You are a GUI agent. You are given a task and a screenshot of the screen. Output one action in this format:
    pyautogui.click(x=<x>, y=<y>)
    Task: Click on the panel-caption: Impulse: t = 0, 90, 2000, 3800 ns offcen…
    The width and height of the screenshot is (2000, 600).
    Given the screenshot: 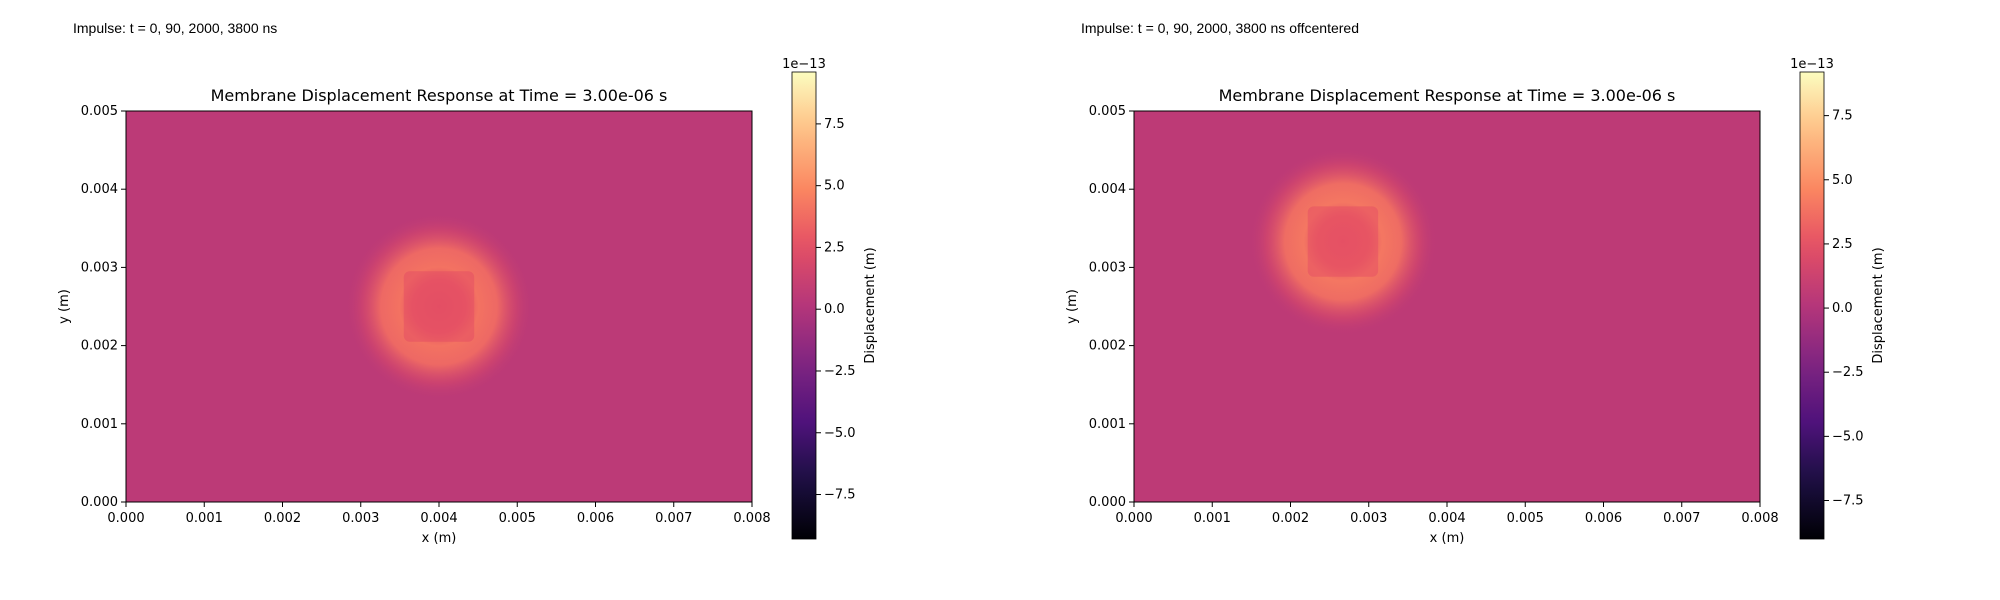 What is the action you would take?
    pyautogui.click(x=1220, y=28)
    